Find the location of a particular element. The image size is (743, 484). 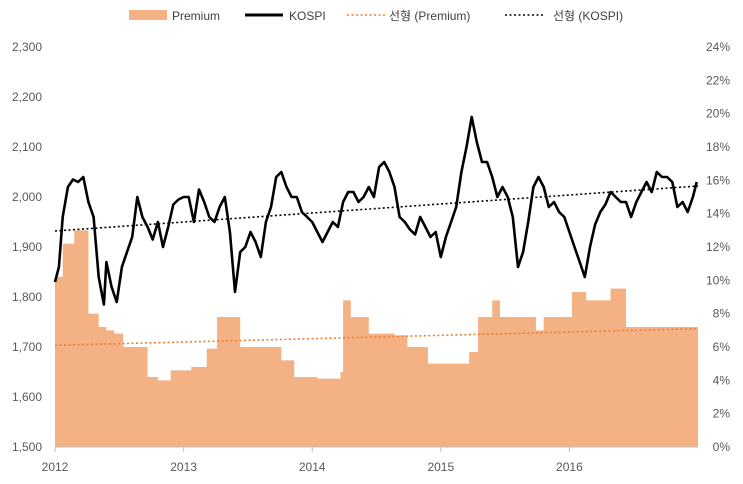

kospi-trendline is located at coordinates (376, 208).